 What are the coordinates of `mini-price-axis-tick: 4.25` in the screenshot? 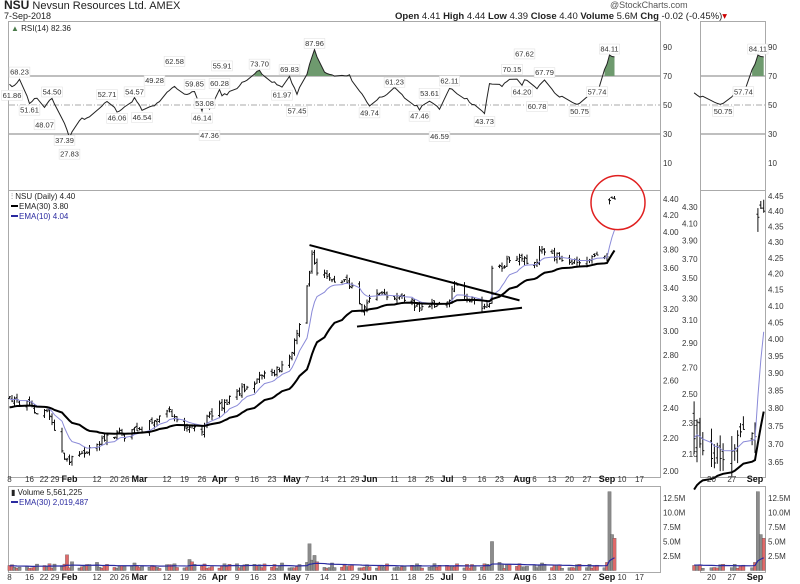 It's located at (776, 258).